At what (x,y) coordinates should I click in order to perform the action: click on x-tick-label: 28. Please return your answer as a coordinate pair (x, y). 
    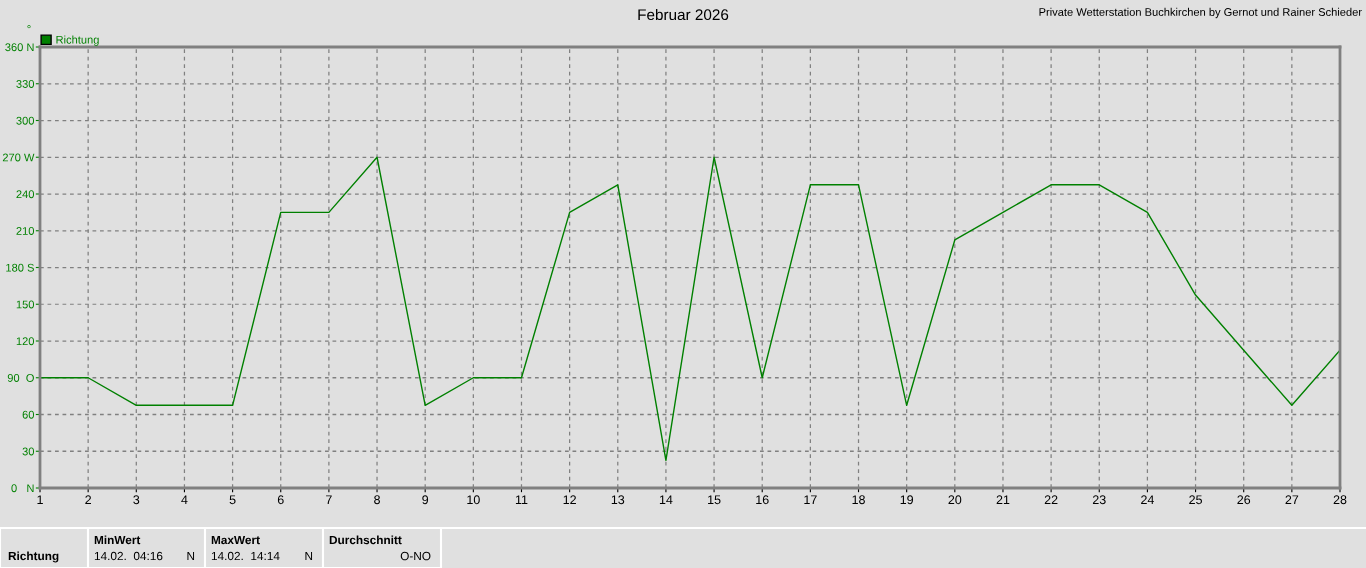
    Looking at the image, I should click on (1340, 500).